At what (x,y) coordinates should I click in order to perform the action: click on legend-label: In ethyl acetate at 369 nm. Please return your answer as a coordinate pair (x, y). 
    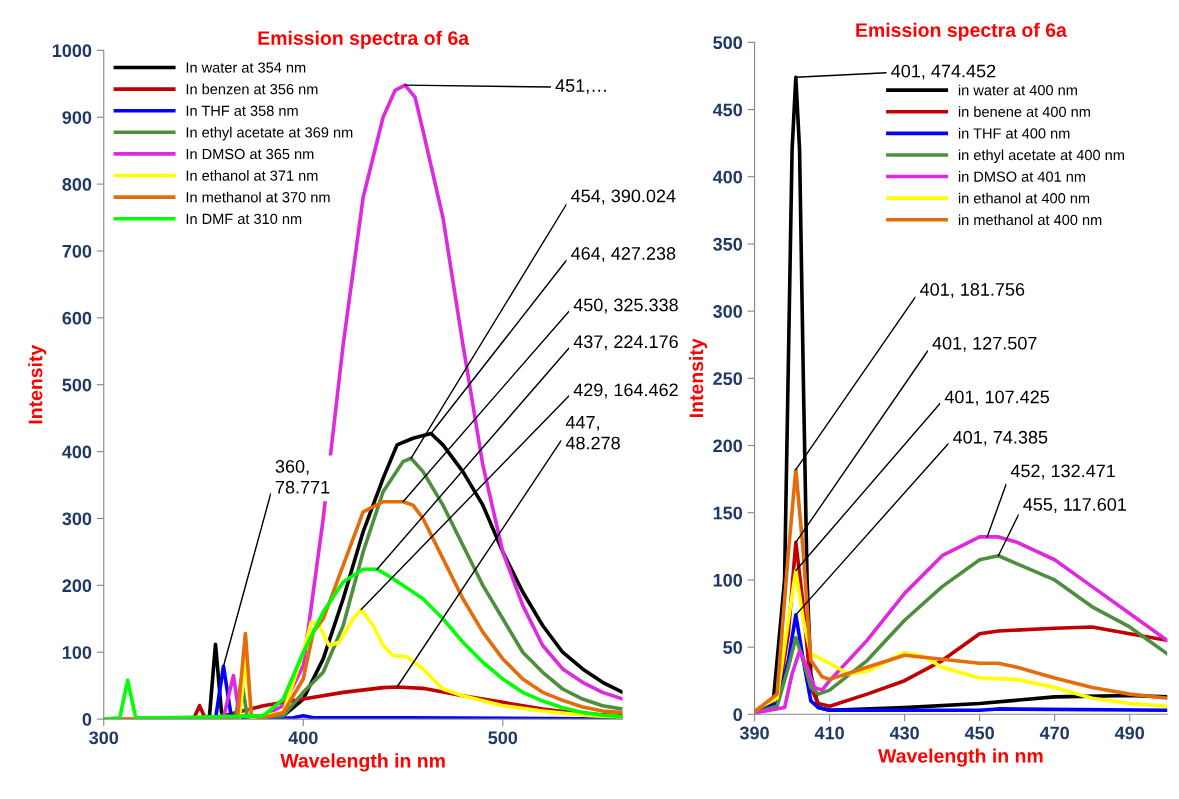
    Looking at the image, I should click on (269, 133).